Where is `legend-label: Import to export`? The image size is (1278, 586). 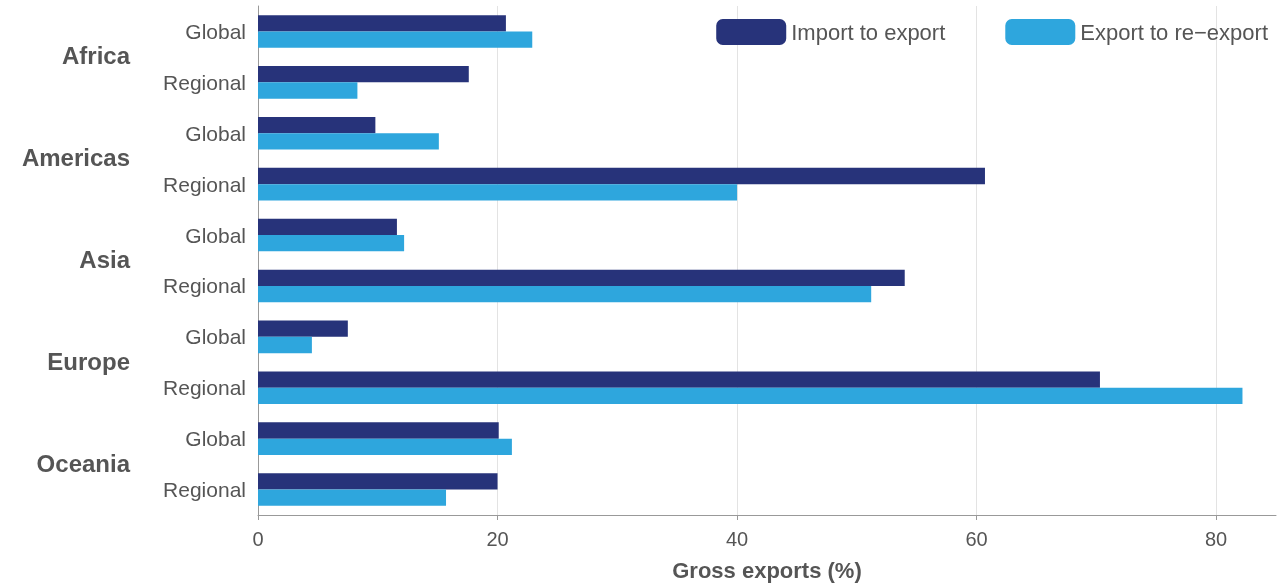 legend-label: Import to export is located at coordinates (868, 32).